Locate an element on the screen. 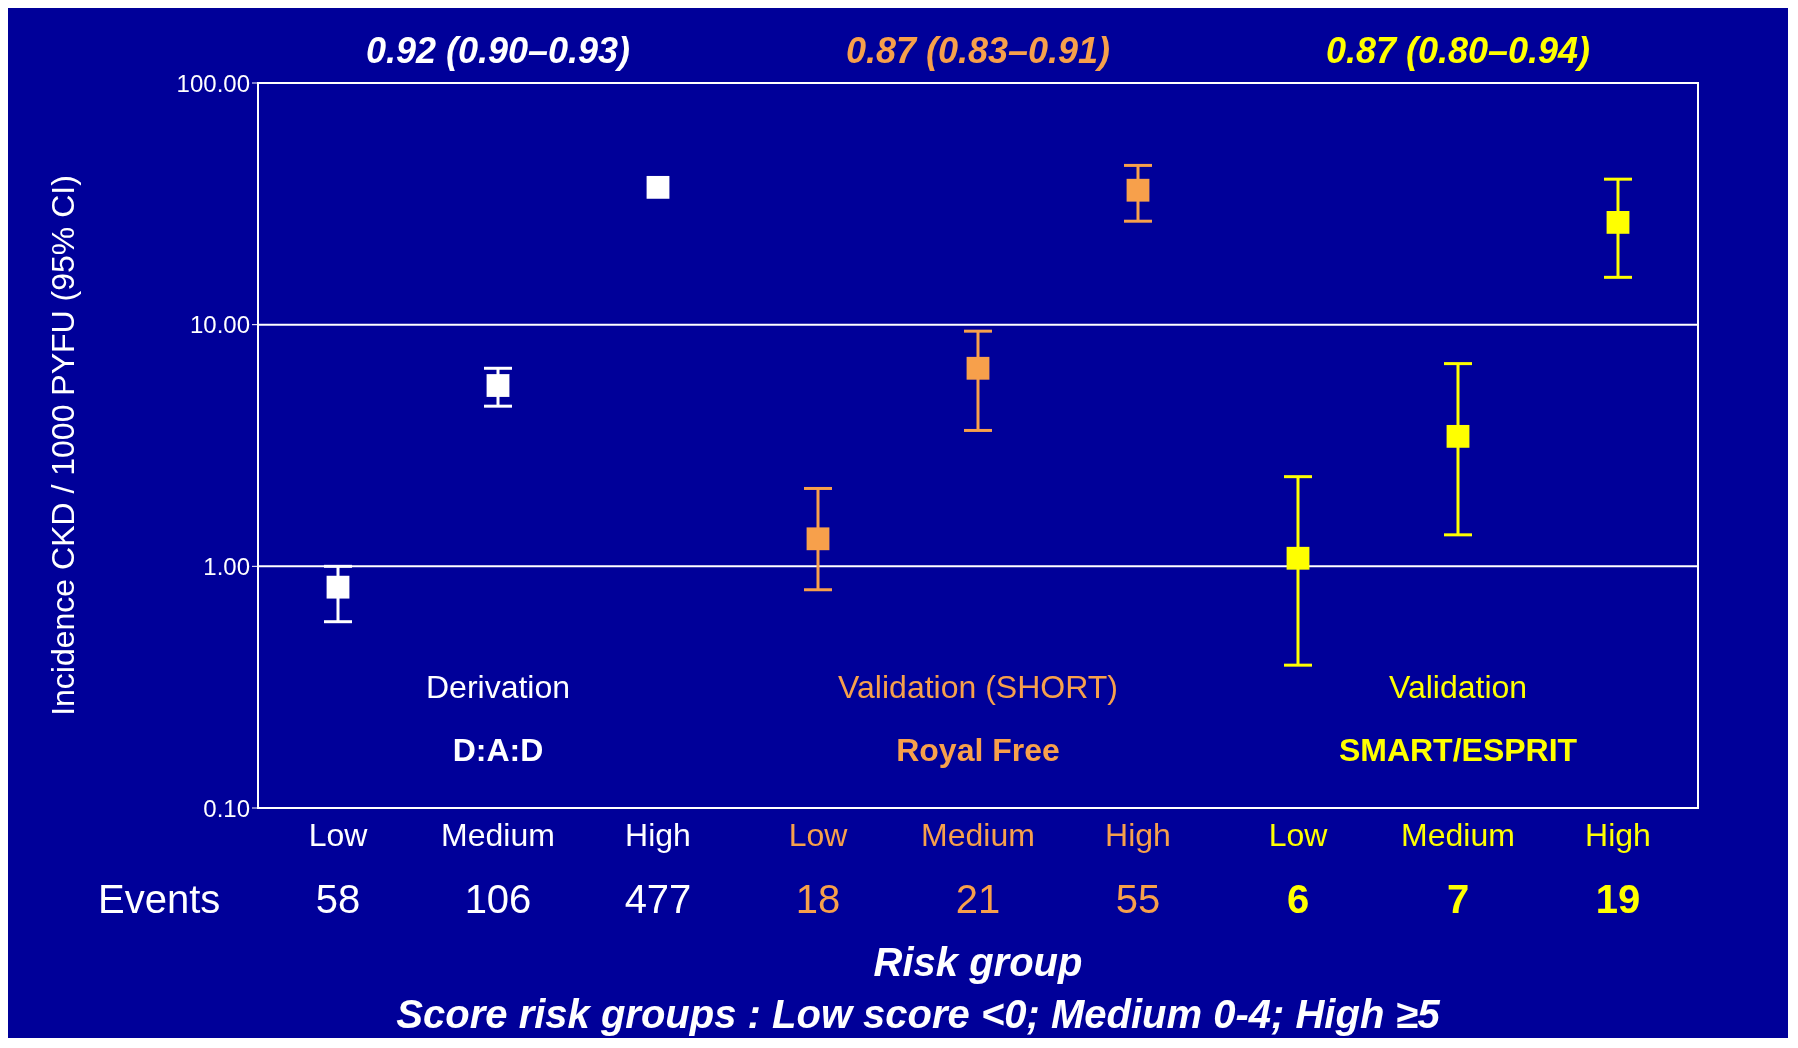  annotation: Validation (SHORT) is located at coordinates (978, 687).